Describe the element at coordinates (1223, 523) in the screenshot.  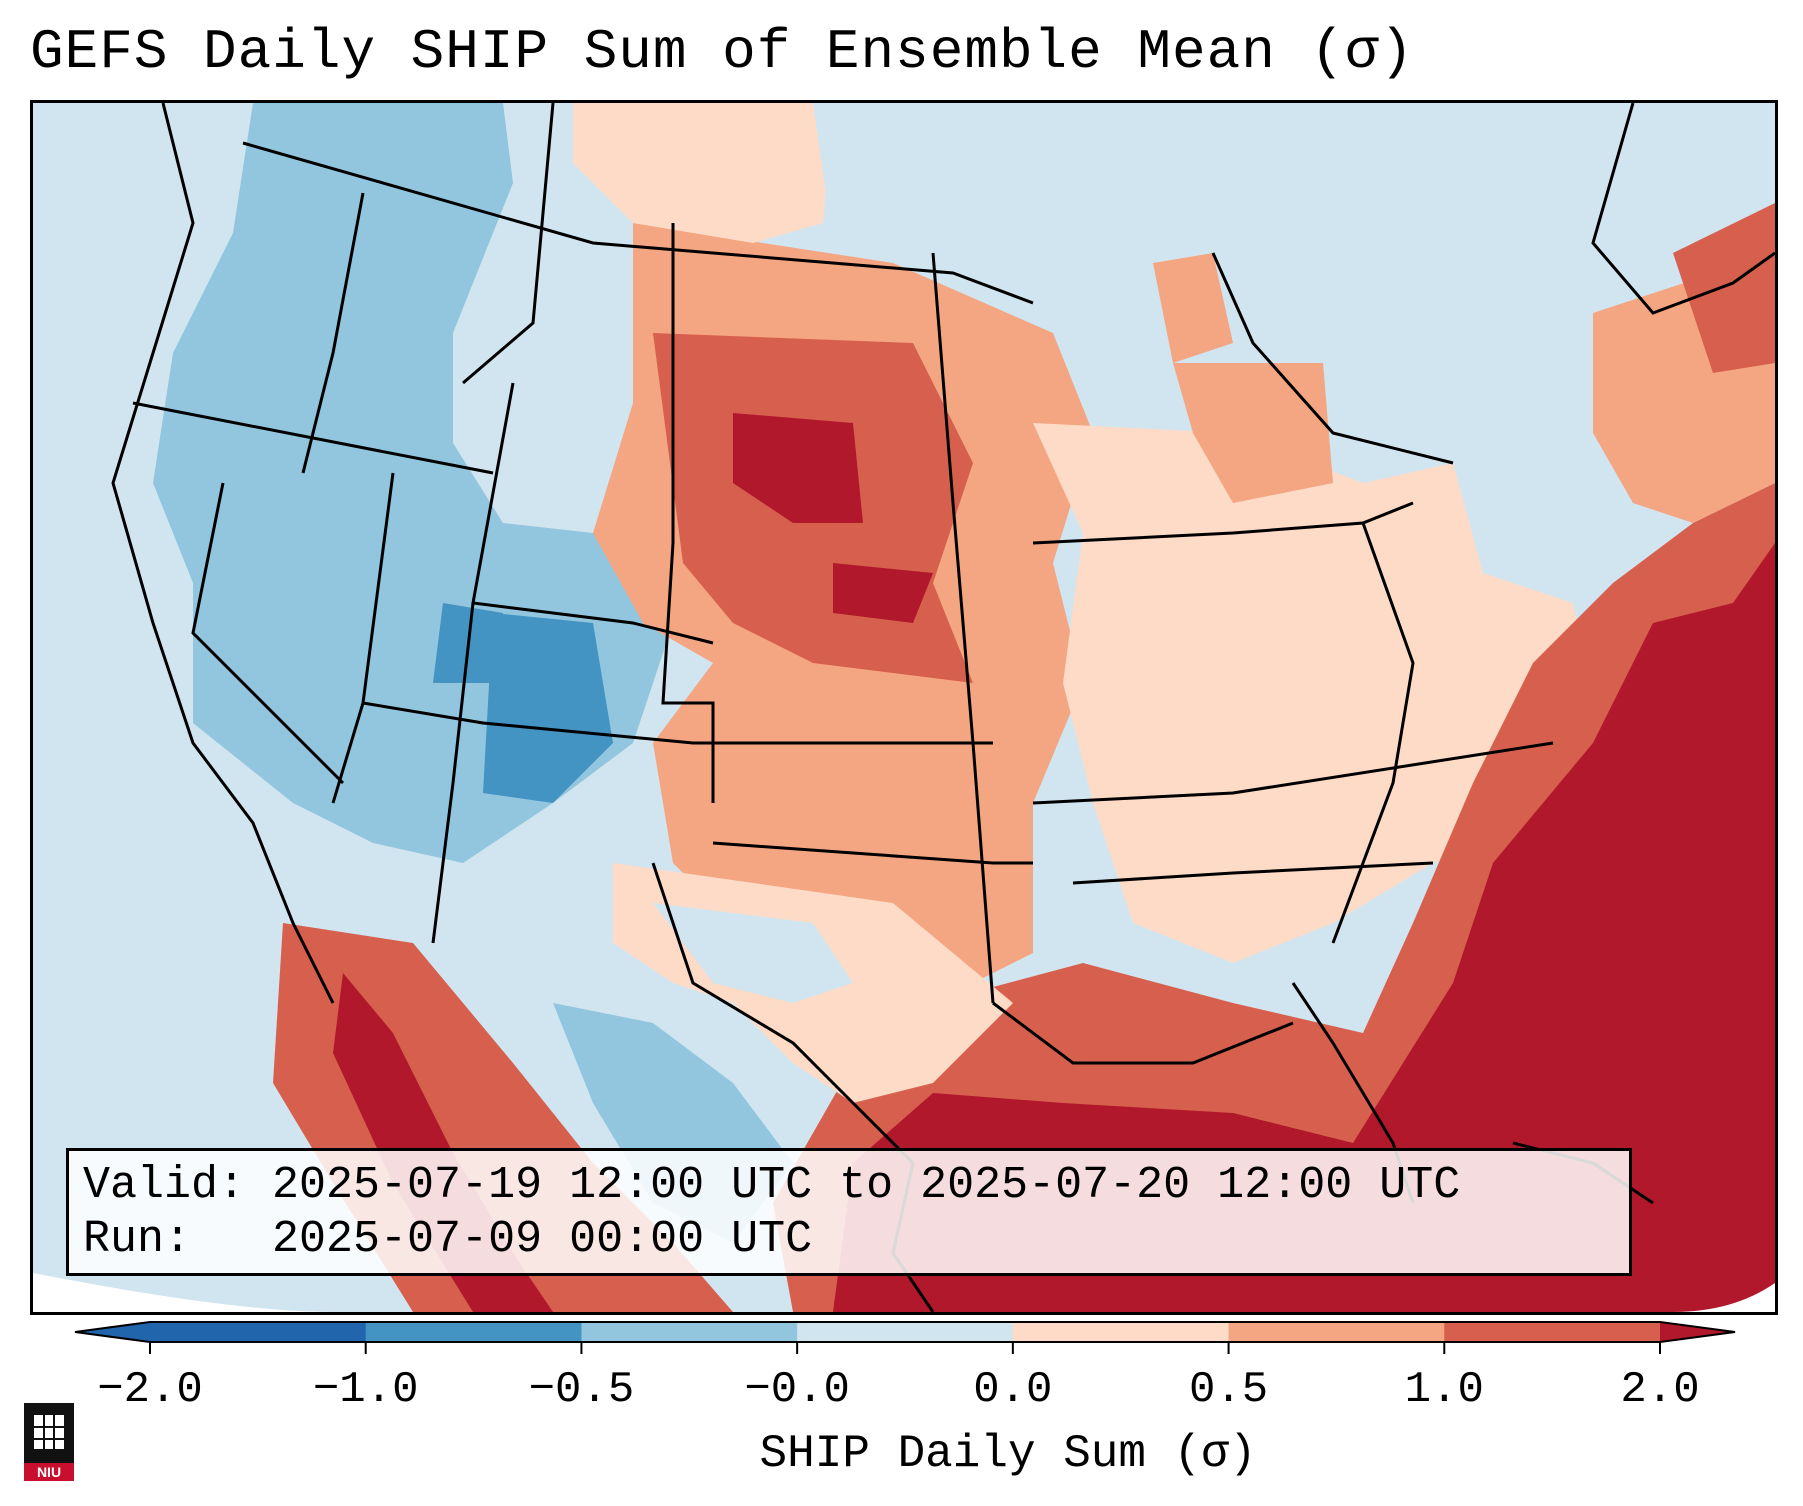
I see `border-midwest-east` at that location.